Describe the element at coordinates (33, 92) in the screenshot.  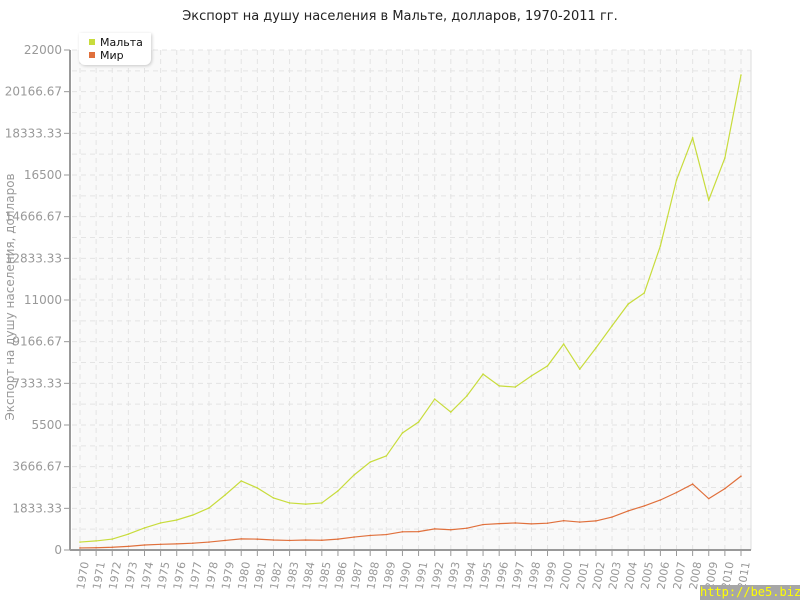
I see `y-tick-label: 20166.67` at that location.